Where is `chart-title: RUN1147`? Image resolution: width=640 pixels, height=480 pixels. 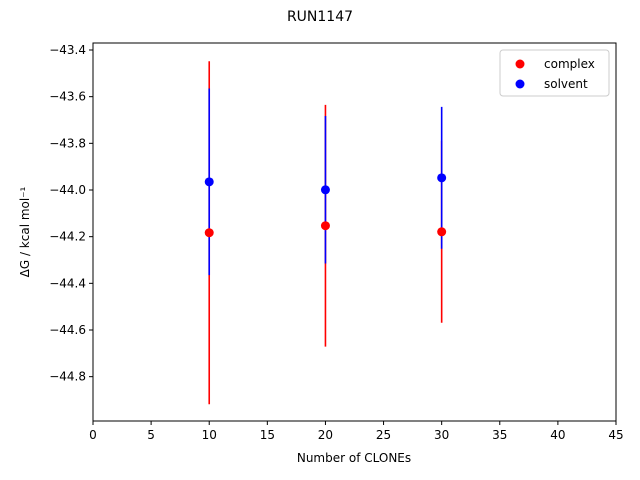
chart-title: RUN1147 is located at coordinates (320, 17).